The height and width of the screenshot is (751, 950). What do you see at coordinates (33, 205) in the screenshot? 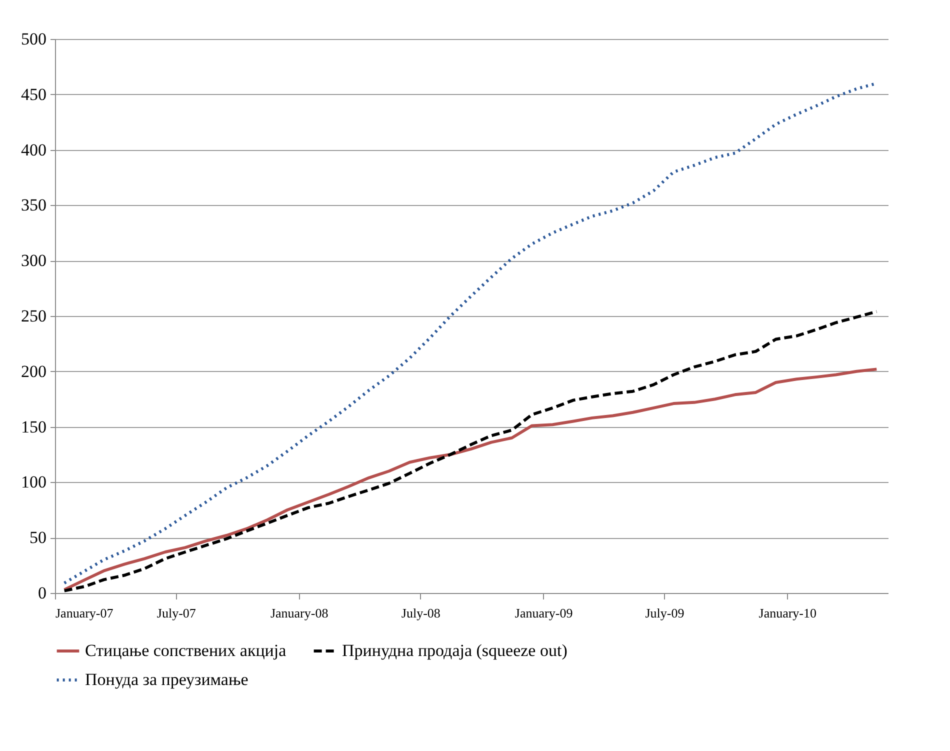
I see `y-tick-label: 350` at bounding box center [33, 205].